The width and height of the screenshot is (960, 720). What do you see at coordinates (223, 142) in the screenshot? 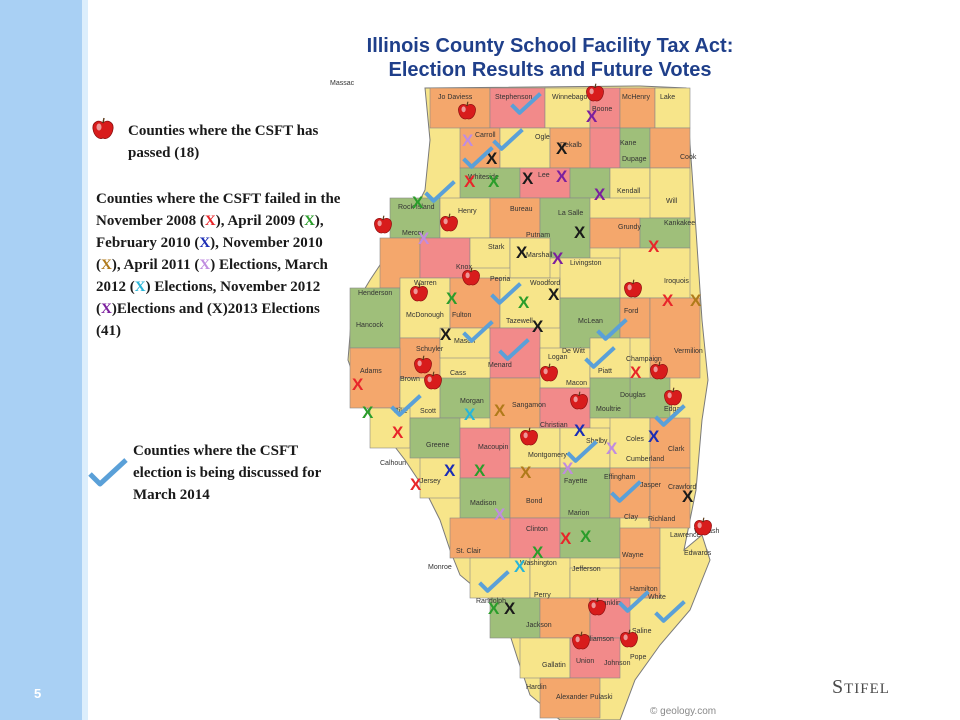
I see `legend-passed-text: Counties where the CSFT has passed (18)` at bounding box center [223, 142].